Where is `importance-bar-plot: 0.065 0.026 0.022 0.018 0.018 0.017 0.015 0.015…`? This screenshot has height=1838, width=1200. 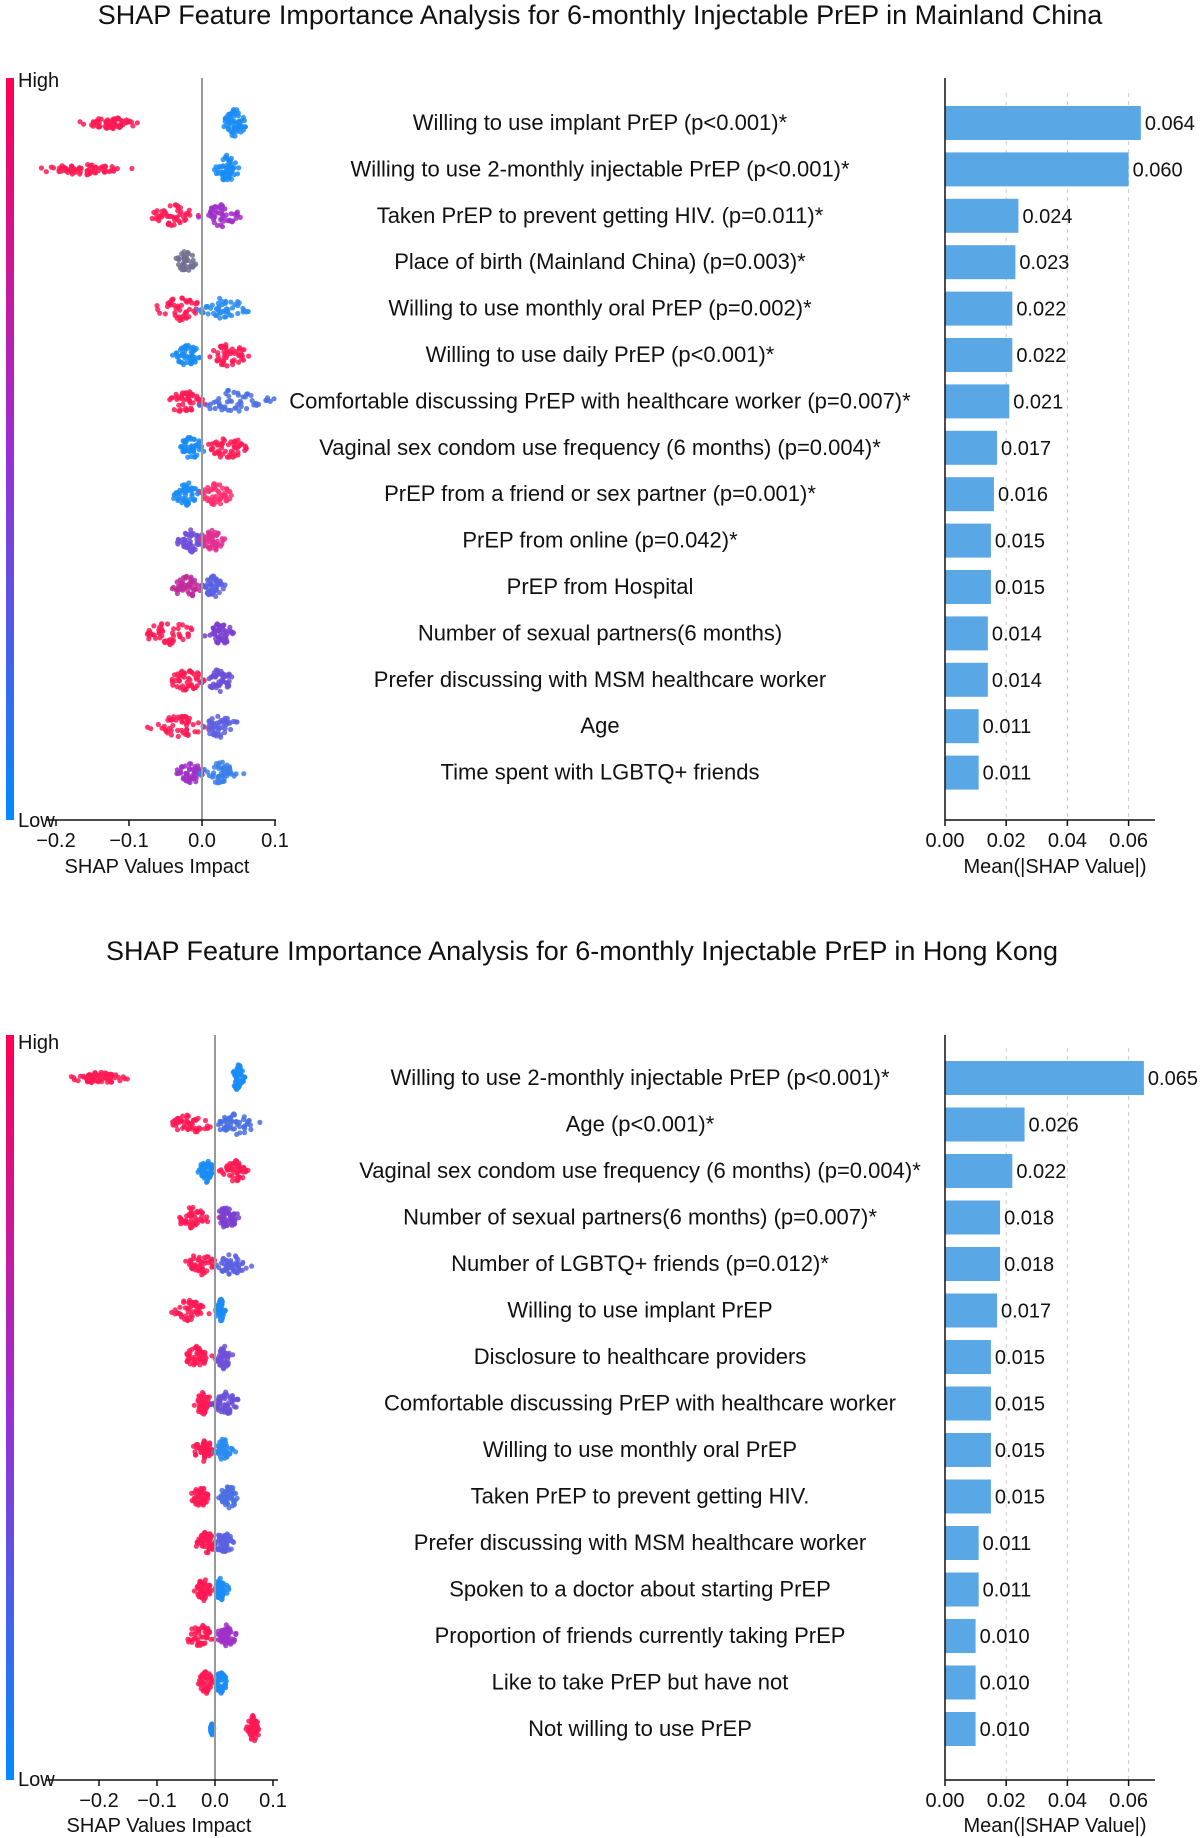
importance-bar-plot: 0.065 0.026 0.022 0.018 0.018 0.017 0.015 0.015… is located at coordinates (1062, 1436).